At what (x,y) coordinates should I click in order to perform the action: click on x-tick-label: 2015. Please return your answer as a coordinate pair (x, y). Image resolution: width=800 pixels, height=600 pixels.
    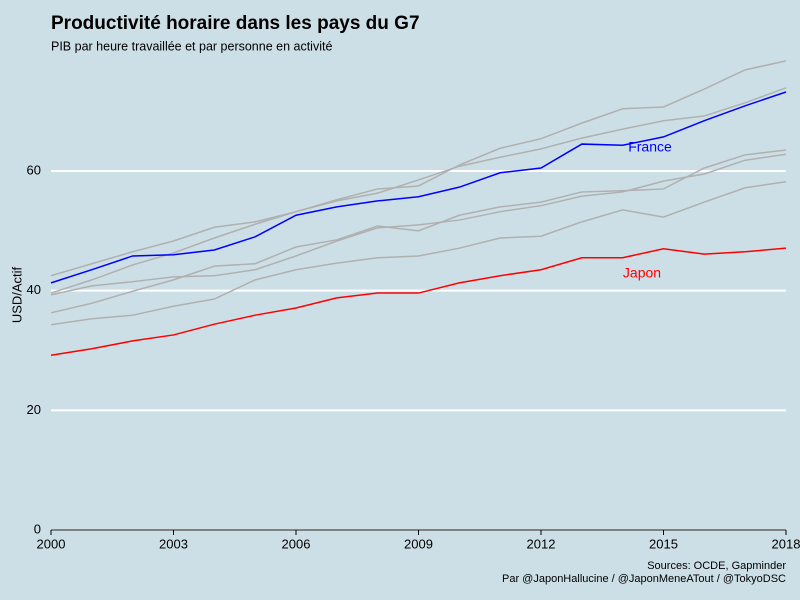
    Looking at the image, I should click on (663, 543).